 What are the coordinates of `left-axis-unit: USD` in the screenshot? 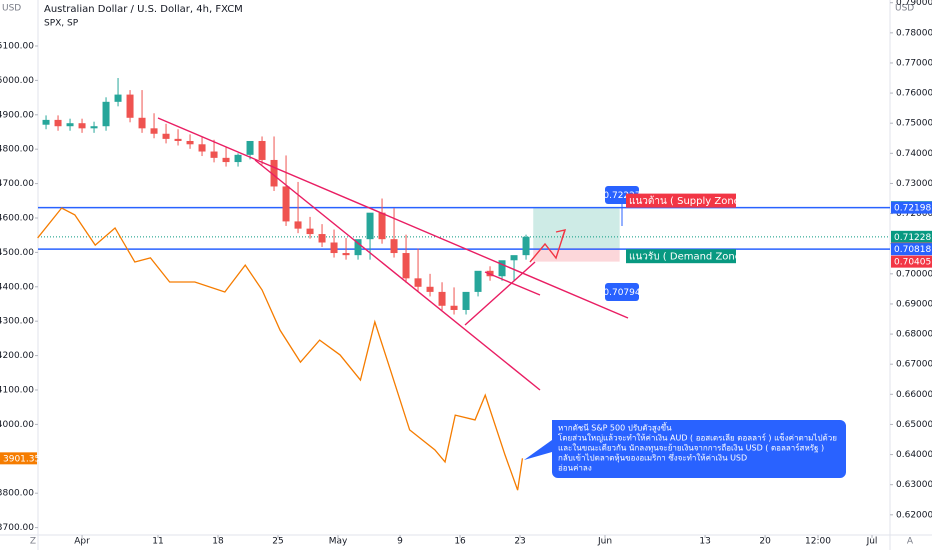 It's located at (11, 9).